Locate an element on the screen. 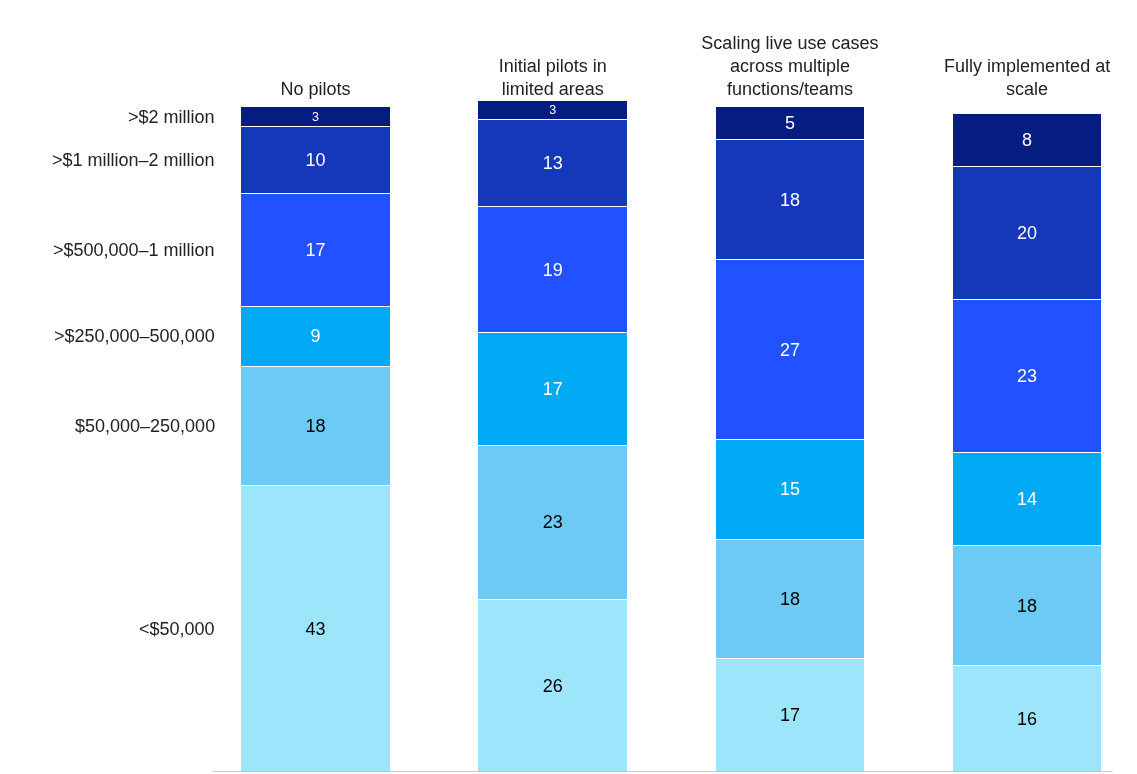 The width and height of the screenshot is (1137, 774). data-label: 16 is located at coordinates (1027, 718).